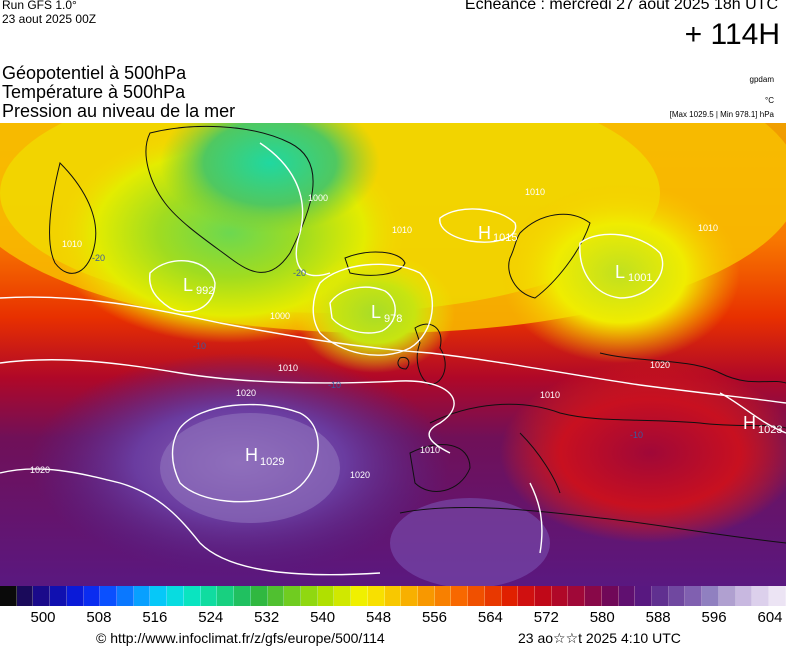 This screenshot has height=648, width=786. I want to click on field-purple-africa, so click(470, 542).